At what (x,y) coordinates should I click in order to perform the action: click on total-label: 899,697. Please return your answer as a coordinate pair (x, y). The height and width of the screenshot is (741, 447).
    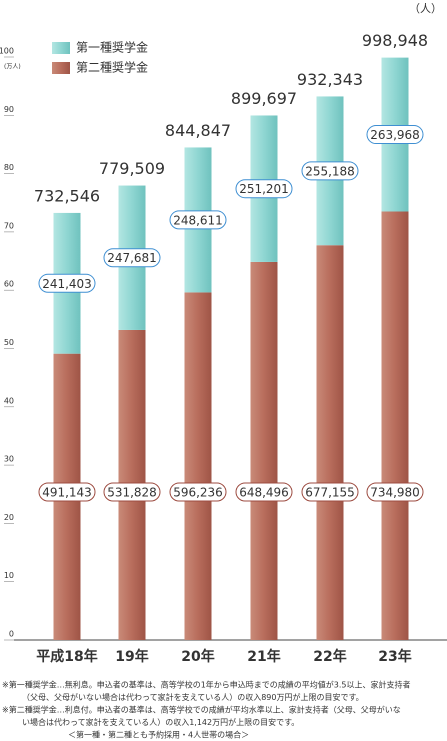
    Looking at the image, I should click on (264, 98).